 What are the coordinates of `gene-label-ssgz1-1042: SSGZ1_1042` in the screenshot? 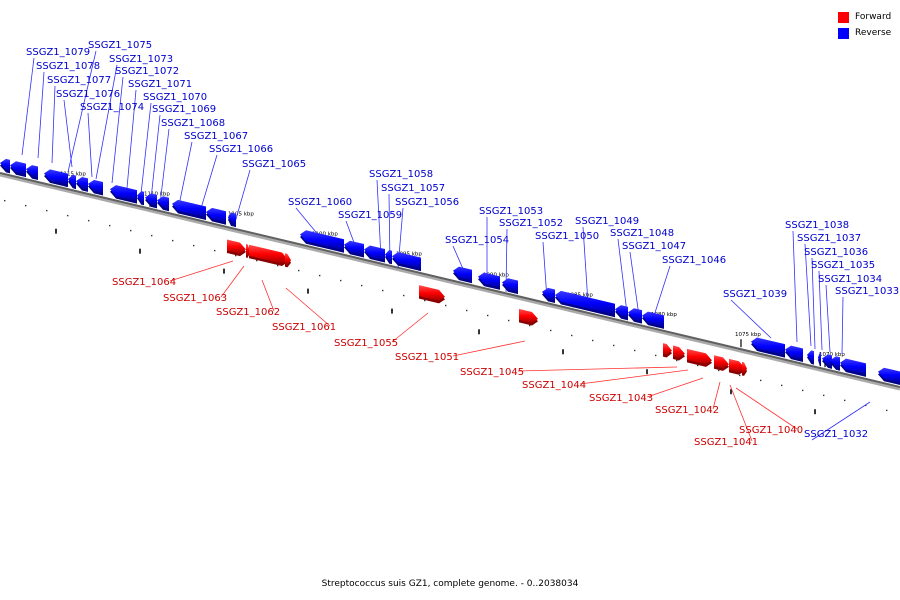 It's located at (687, 410).